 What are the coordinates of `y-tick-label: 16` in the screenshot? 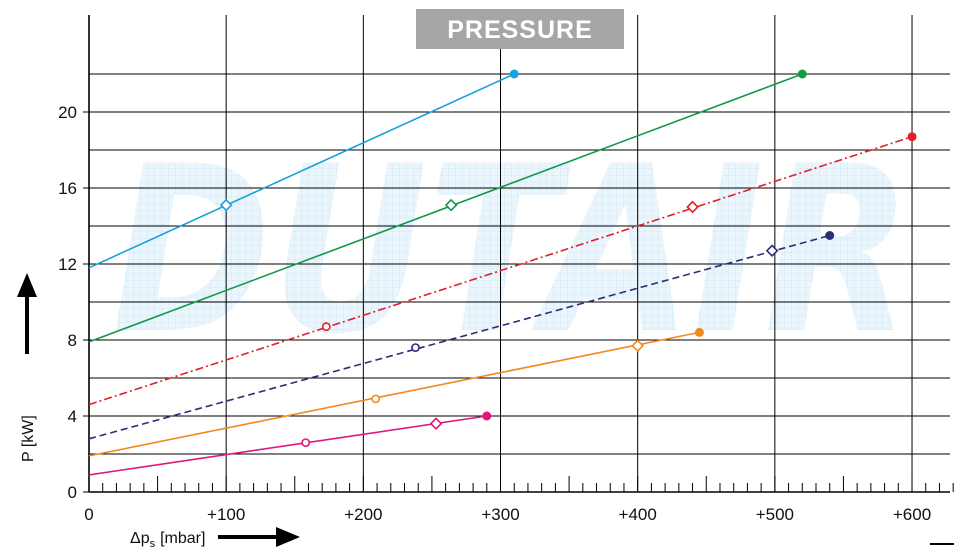 It's located at (67, 188).